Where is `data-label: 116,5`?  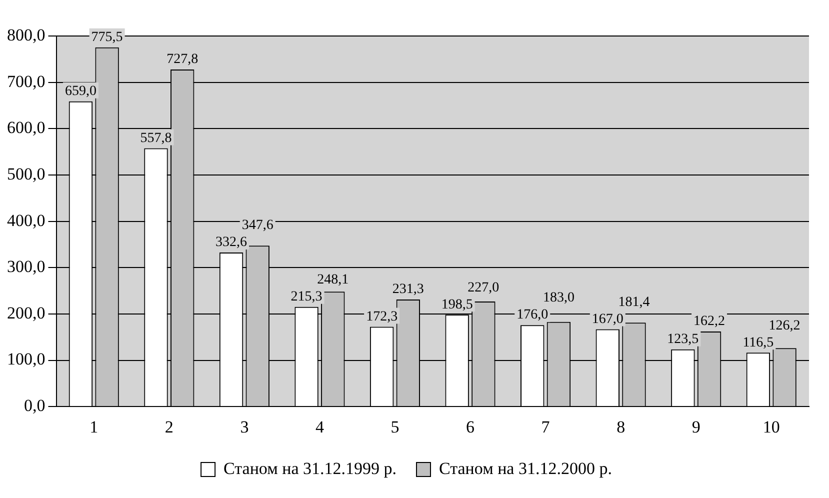
data-label: 116,5 is located at coordinates (758, 342).